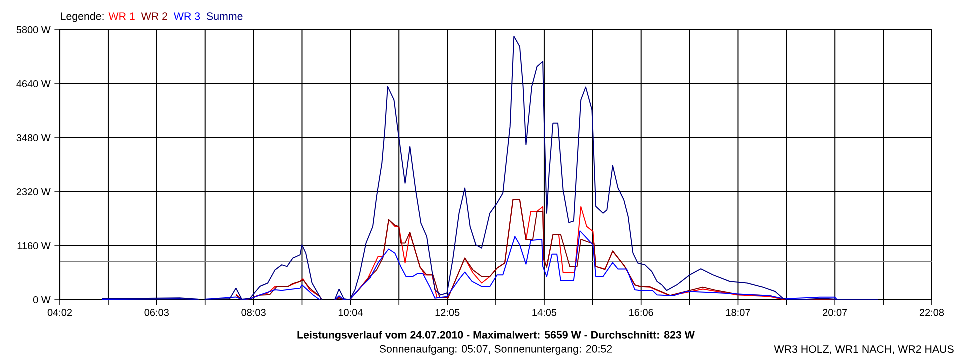 This screenshot has height=360, width=960. I want to click on x-tick-label: 12:05, so click(448, 312).